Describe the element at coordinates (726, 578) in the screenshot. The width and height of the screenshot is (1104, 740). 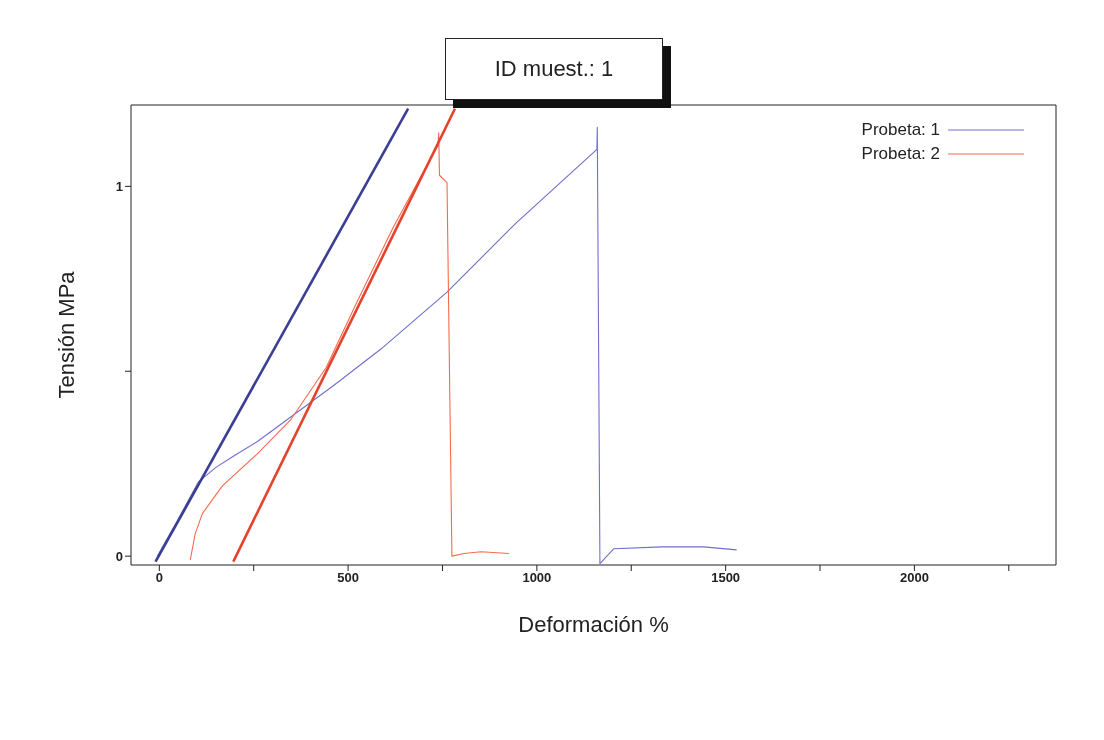
I see `x-tick-label: 1500` at that location.